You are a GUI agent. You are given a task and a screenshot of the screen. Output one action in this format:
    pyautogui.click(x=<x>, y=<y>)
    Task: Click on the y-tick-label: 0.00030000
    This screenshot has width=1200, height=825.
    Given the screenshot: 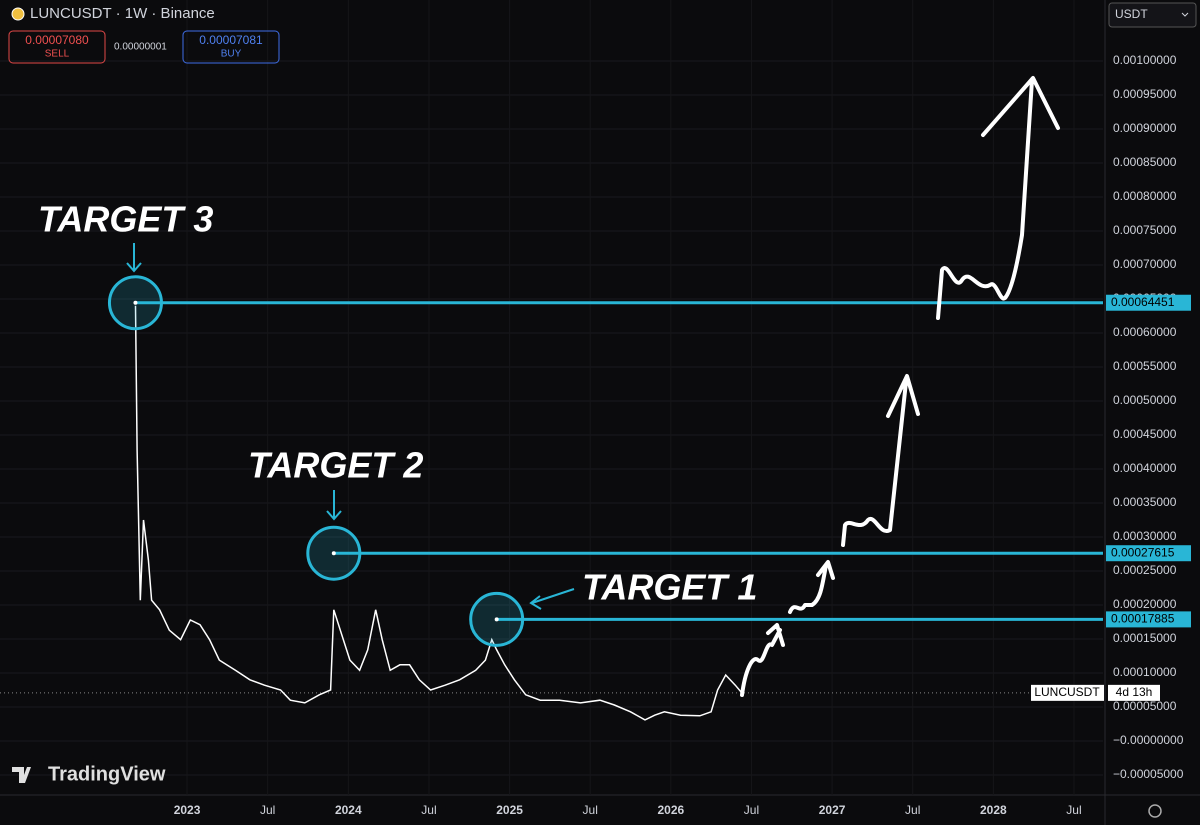 What is the action you would take?
    pyautogui.click(x=1145, y=536)
    